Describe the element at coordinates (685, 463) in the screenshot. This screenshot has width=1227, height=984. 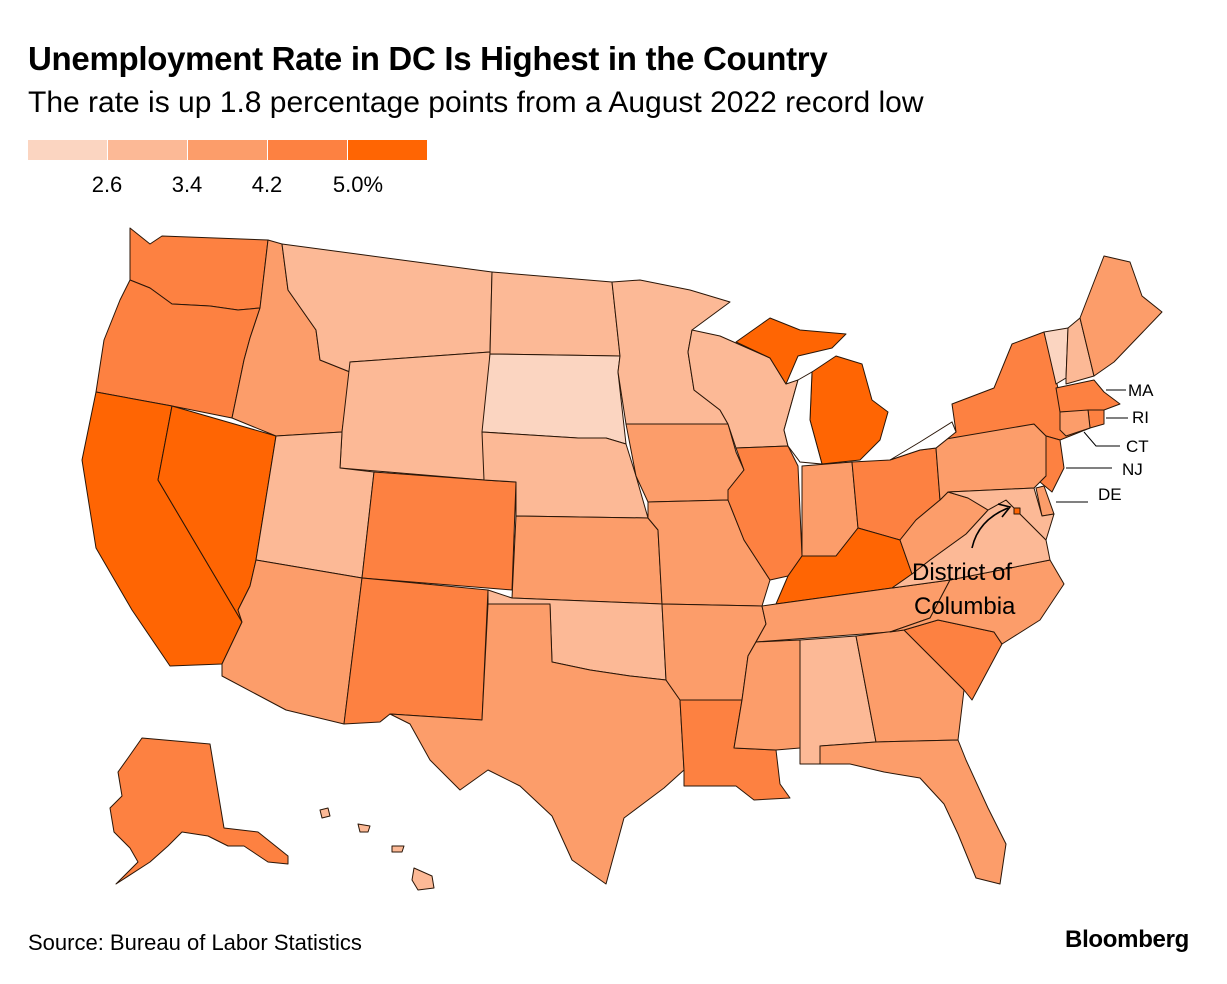
I see `state-iowa` at that location.